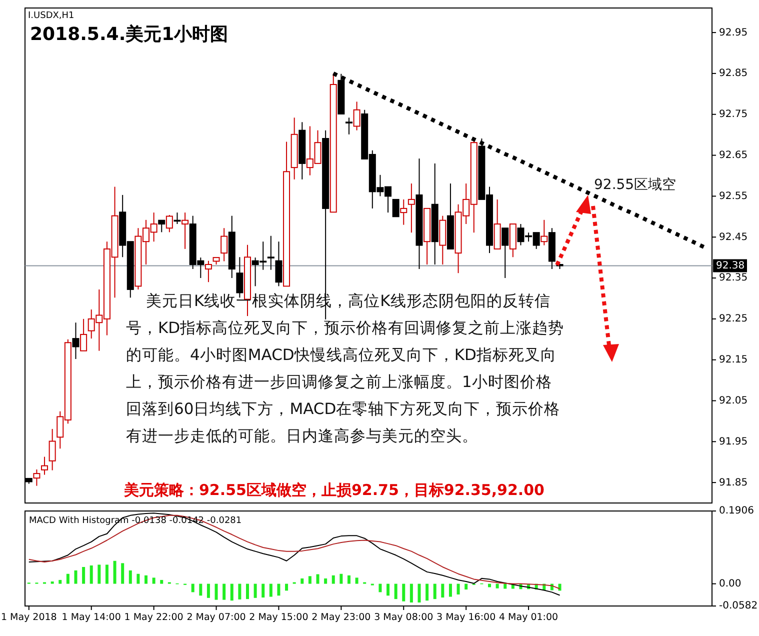  Describe the element at coordinates (733, 319) in the screenshot. I see `y-tick-label: 92.25` at that location.